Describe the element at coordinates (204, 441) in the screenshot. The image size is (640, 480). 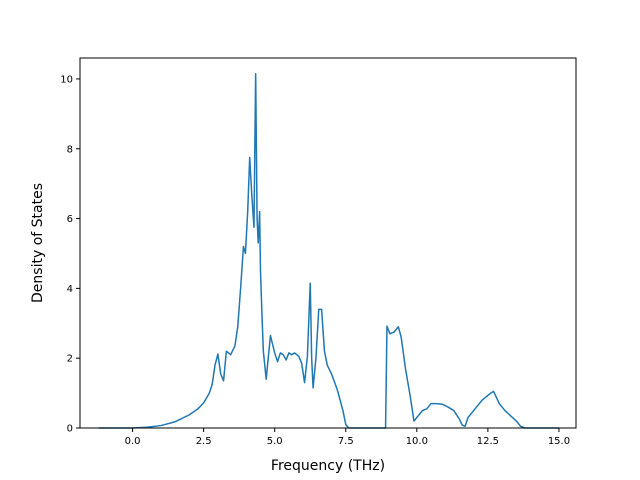
I see `x-tick-label: 2.5` at that location.